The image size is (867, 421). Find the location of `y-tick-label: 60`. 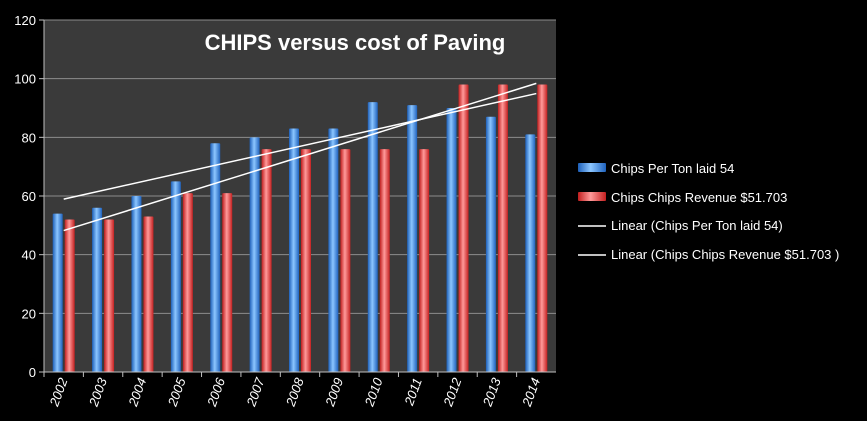

y-tick-label: 60 is located at coordinates (29, 196).